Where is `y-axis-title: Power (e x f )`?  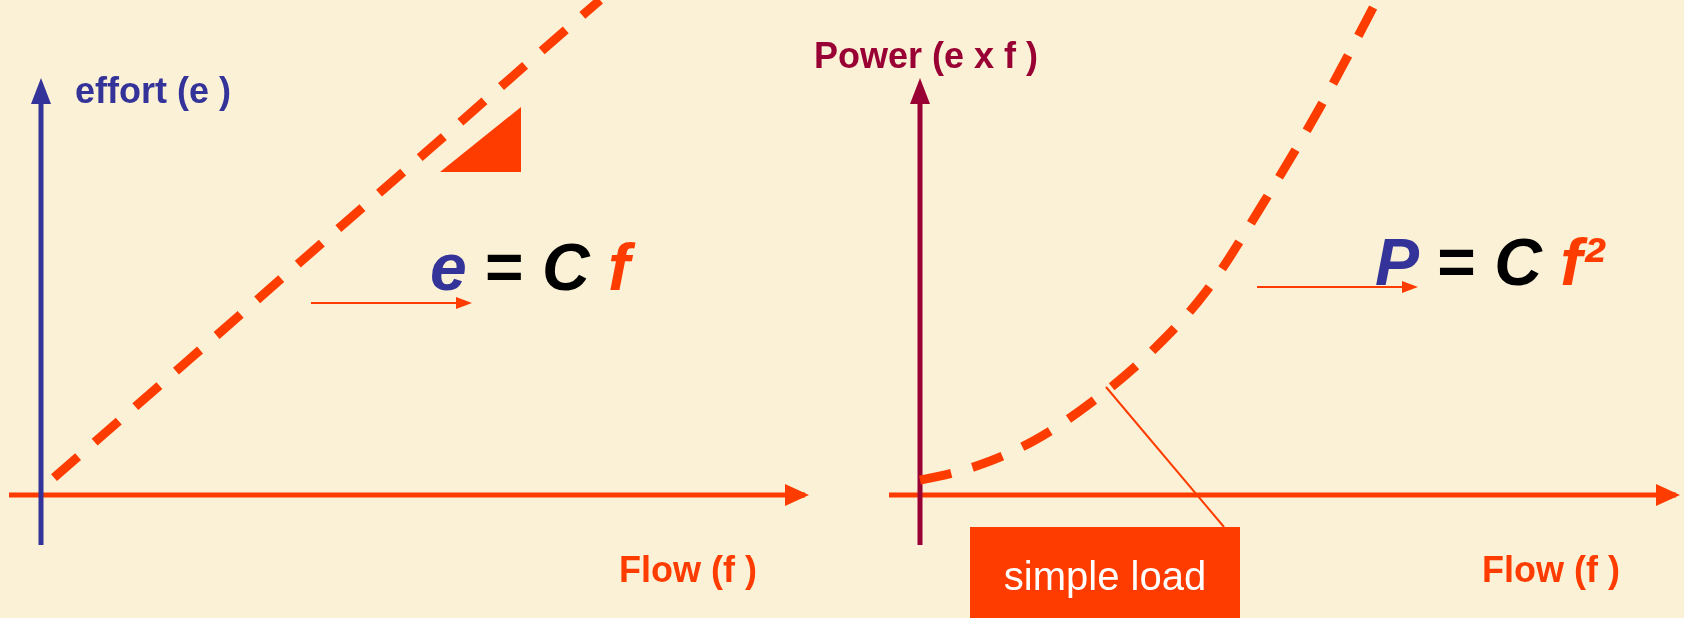 y-axis-title: Power (e x f ) is located at coordinates (926, 55).